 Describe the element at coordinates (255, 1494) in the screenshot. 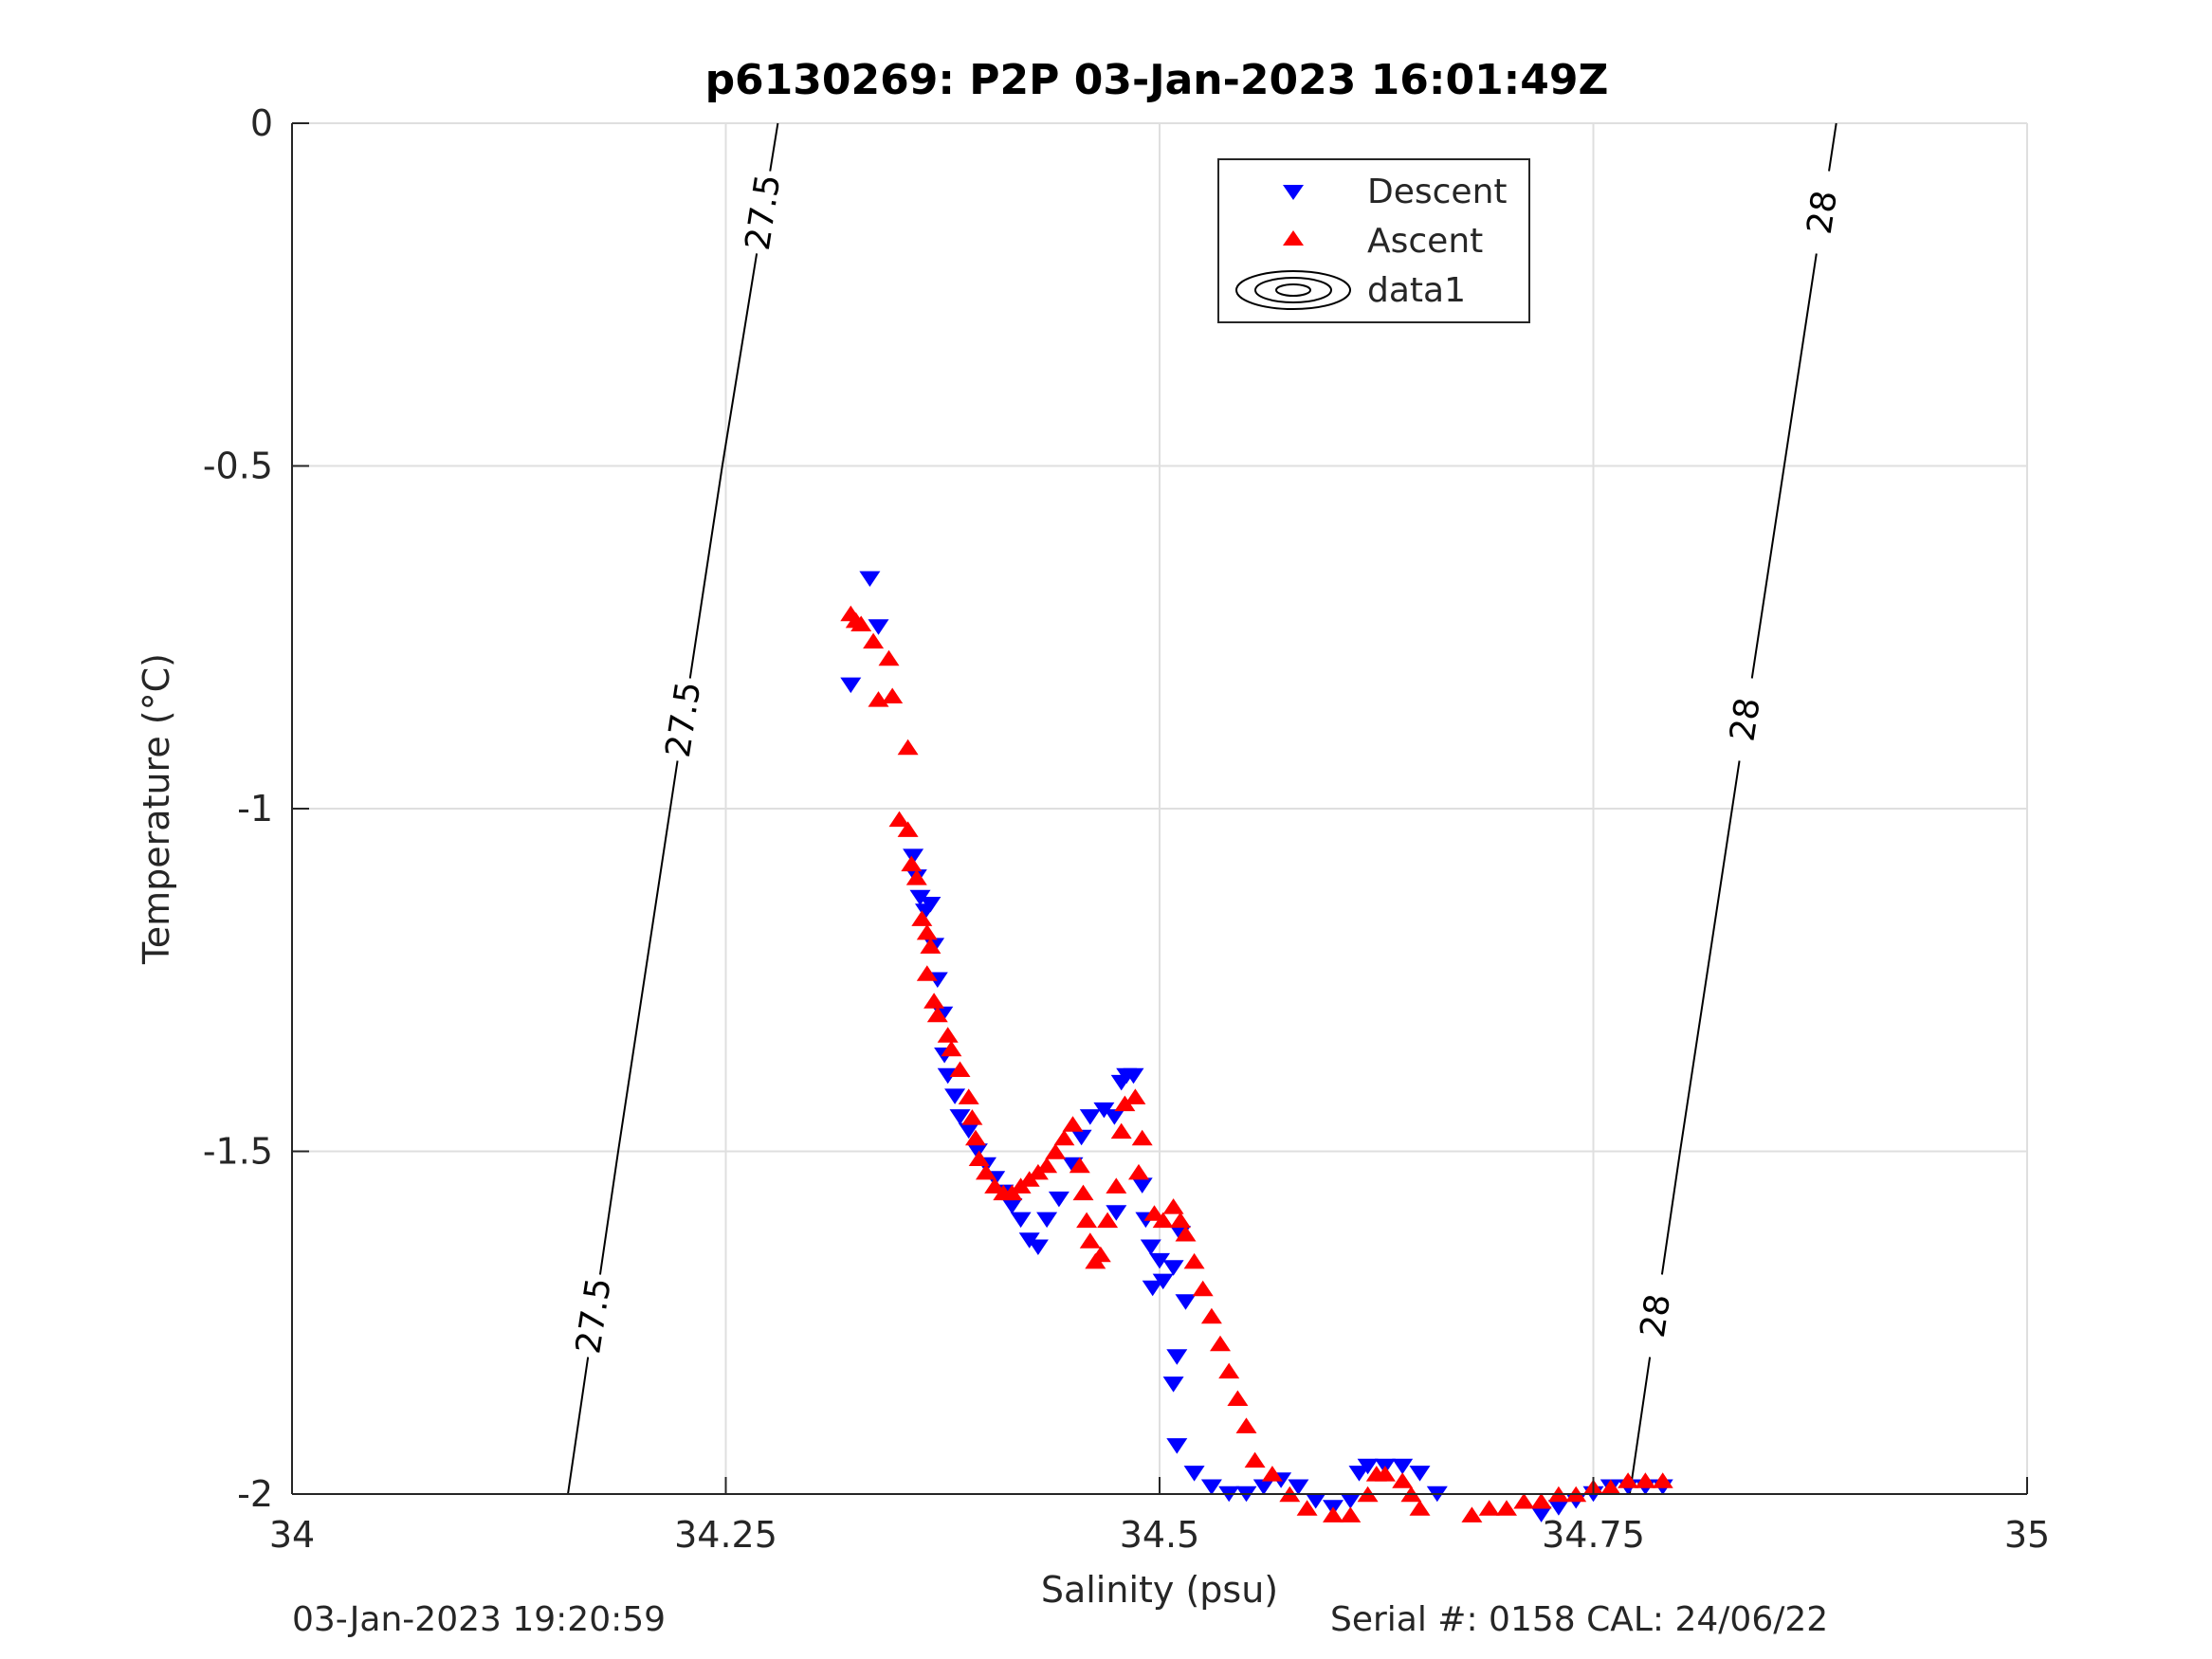

I see `y-tick-label-4: -2` at that location.